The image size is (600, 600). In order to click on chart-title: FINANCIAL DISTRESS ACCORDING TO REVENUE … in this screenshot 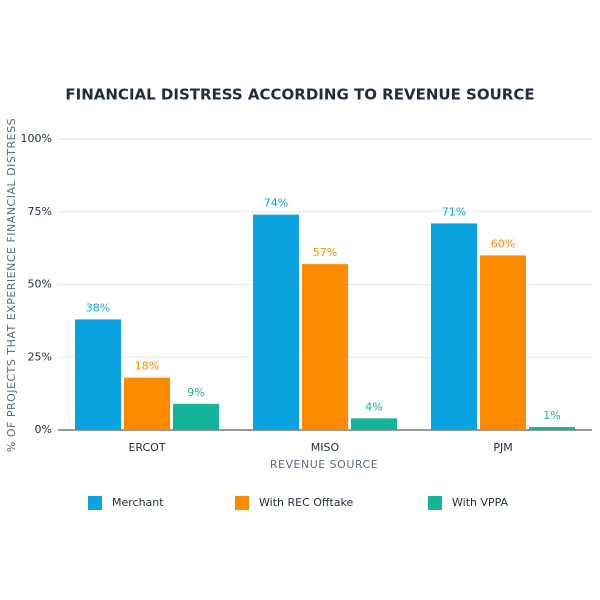, I will do `click(299, 95)`.